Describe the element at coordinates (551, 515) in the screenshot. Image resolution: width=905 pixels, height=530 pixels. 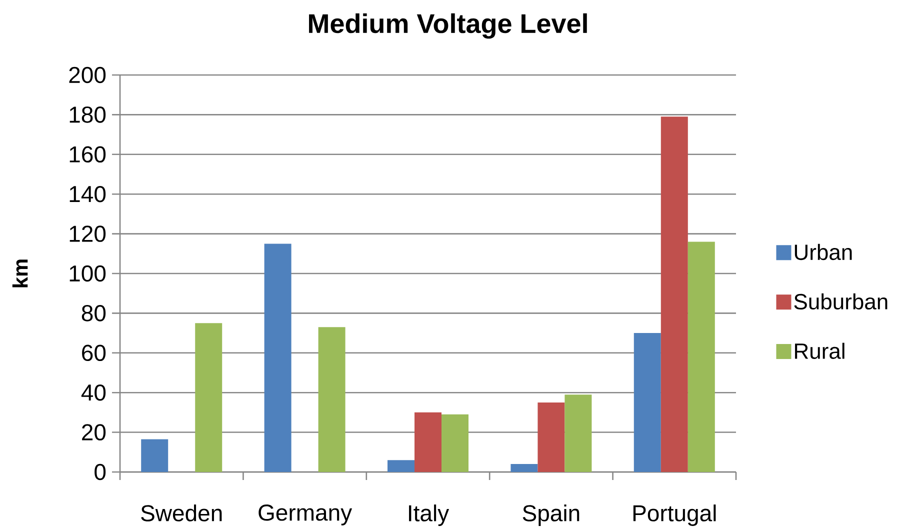
I see `x-tick-label: Spain` at that location.